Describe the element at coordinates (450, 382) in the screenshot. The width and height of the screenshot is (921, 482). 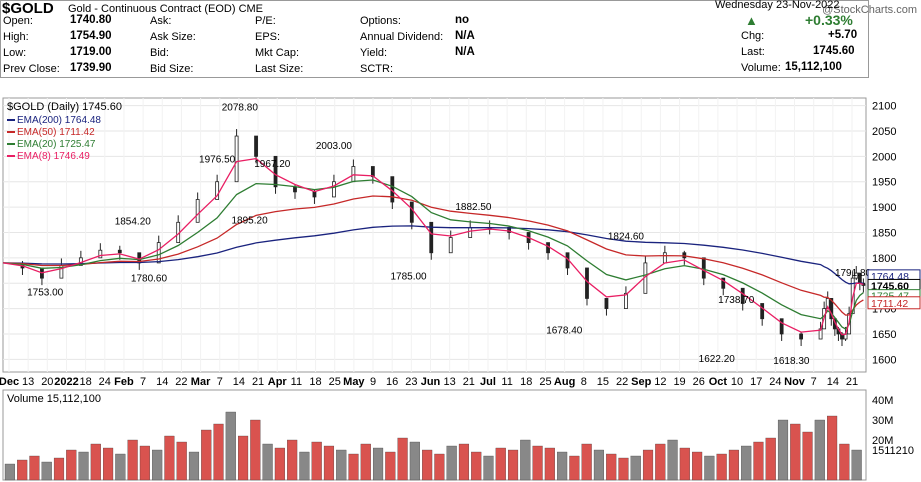
I see `x-tick-label: 13` at that location.